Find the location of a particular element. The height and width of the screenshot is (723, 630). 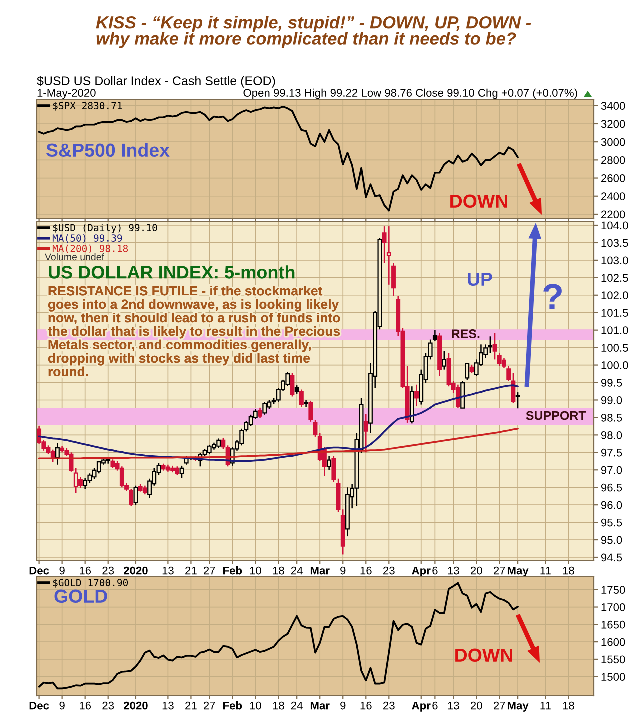

legend-label: $GOLD 1700.90 is located at coordinates (90, 583).